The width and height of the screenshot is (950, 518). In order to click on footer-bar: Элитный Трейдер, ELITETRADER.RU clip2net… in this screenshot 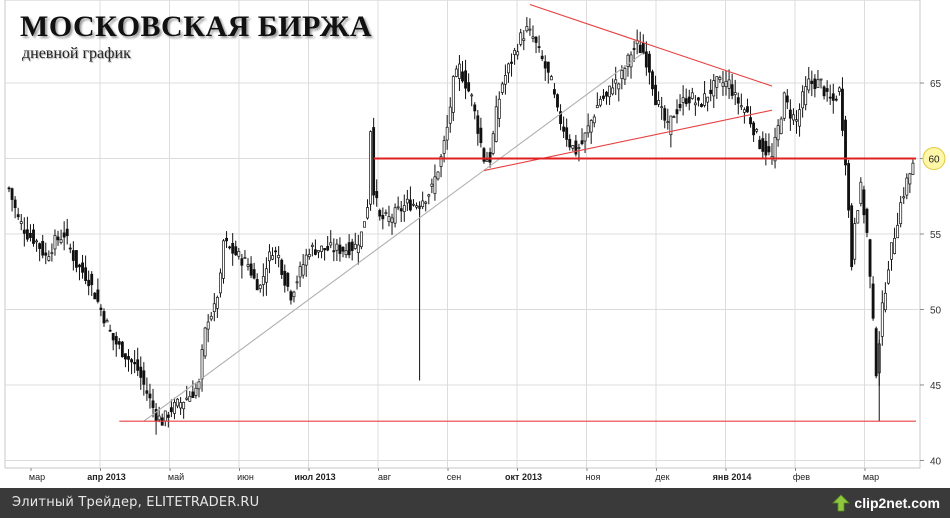, I will do `click(475, 503)`.